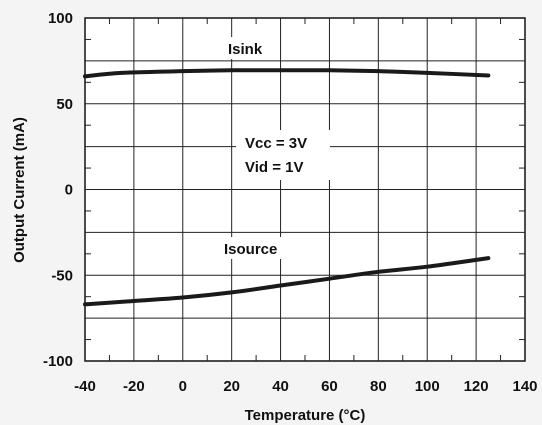 The width and height of the screenshot is (542, 425). What do you see at coordinates (62, 275) in the screenshot?
I see `y-tick-label: -50` at bounding box center [62, 275].